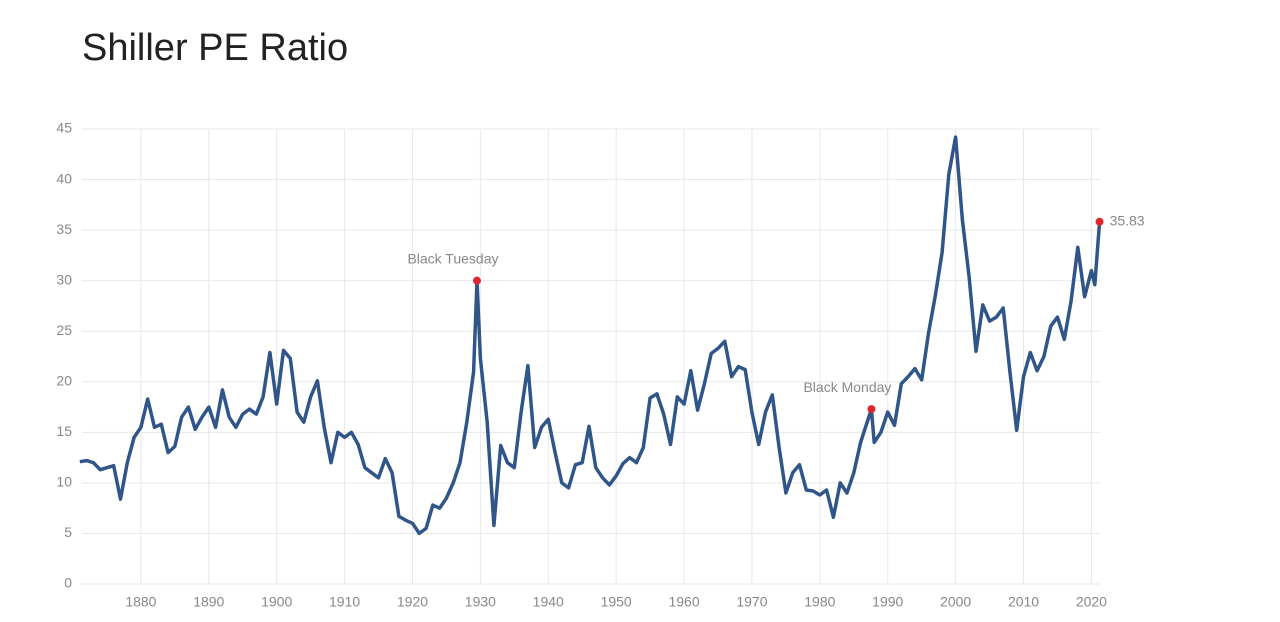  What do you see at coordinates (452, 258) in the screenshot?
I see `annotation-label: Black Tuesday` at bounding box center [452, 258].